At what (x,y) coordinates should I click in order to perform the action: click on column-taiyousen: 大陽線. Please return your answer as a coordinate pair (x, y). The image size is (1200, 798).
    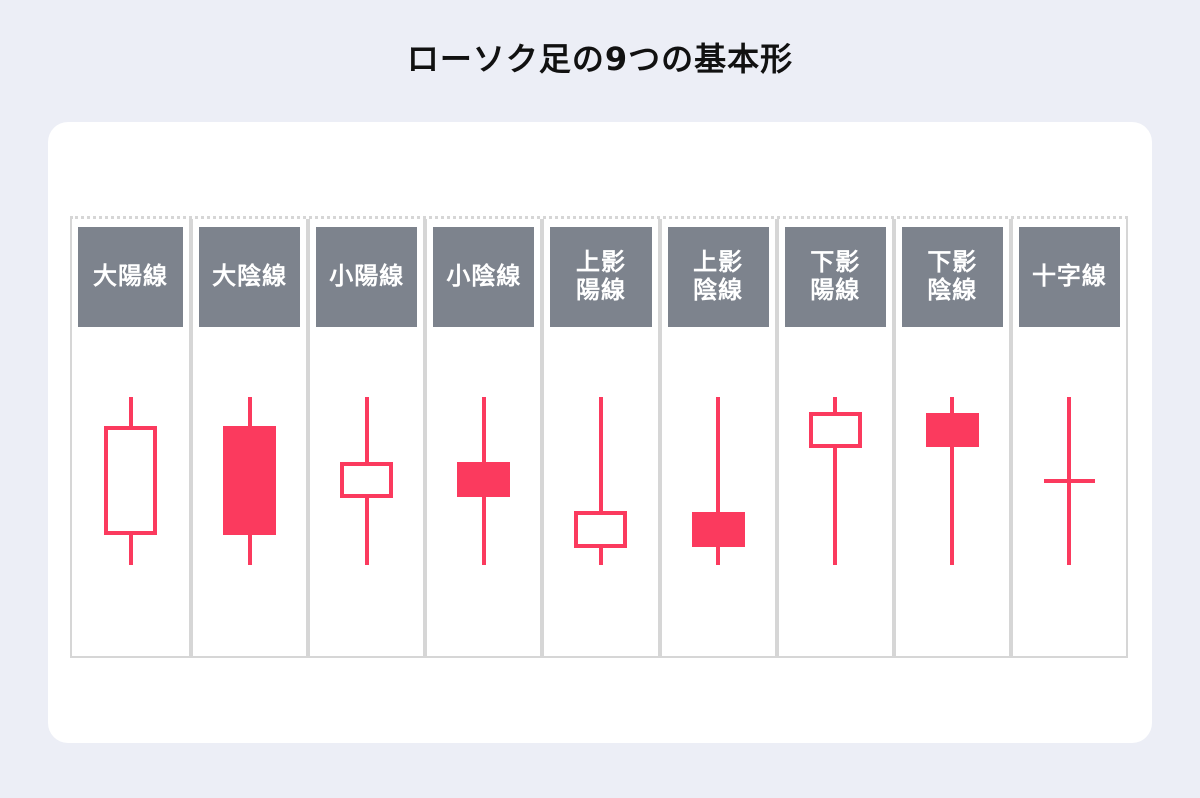
    Looking at the image, I should click on (130, 437).